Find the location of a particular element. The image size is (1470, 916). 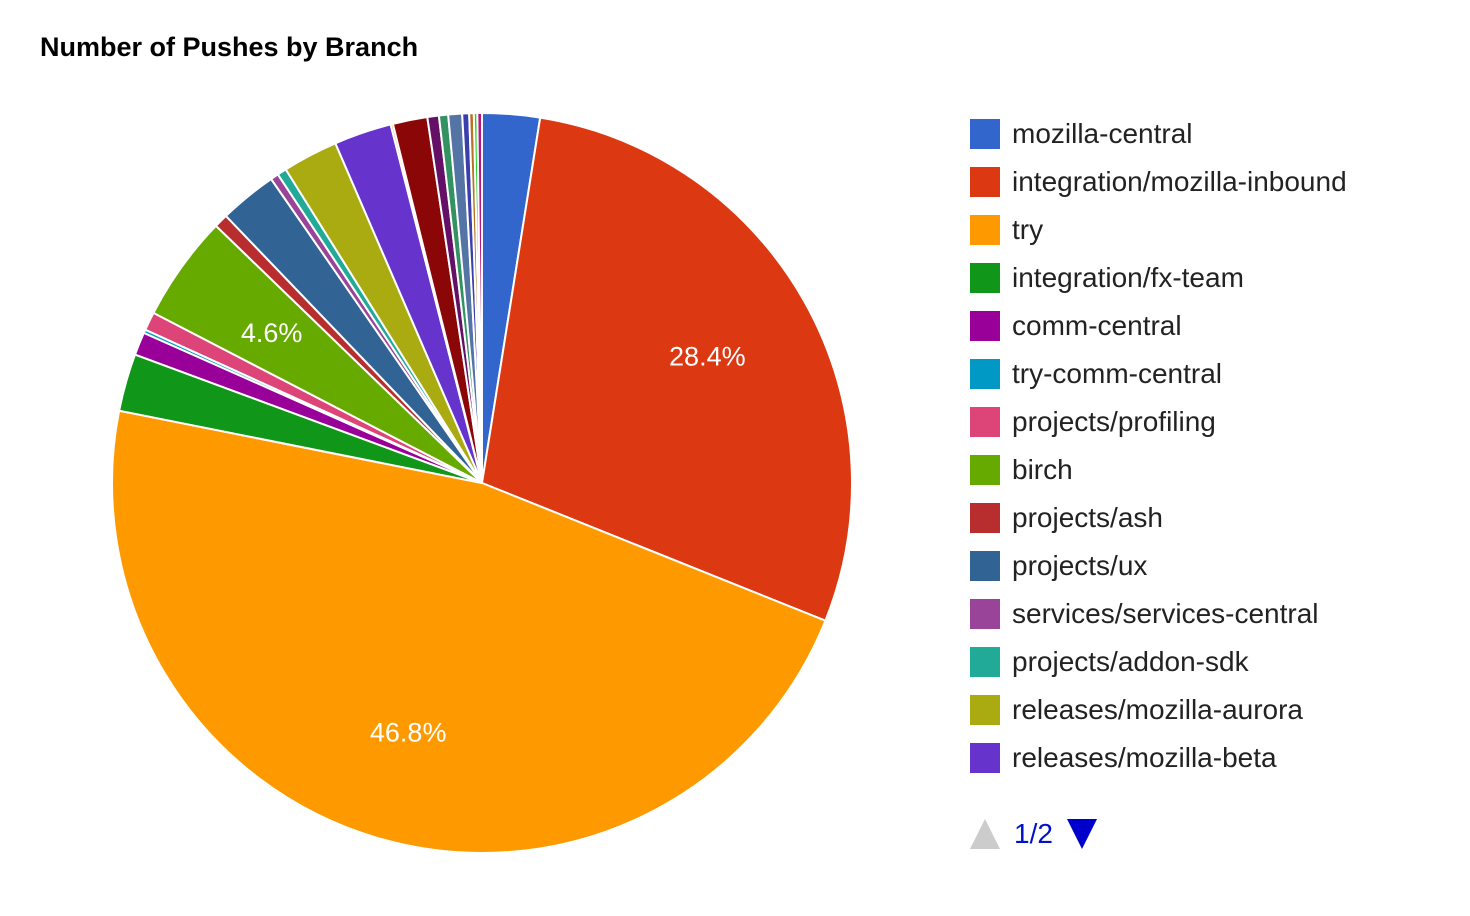

legend-label: releases/mozilla-aurora is located at coordinates (1158, 709).